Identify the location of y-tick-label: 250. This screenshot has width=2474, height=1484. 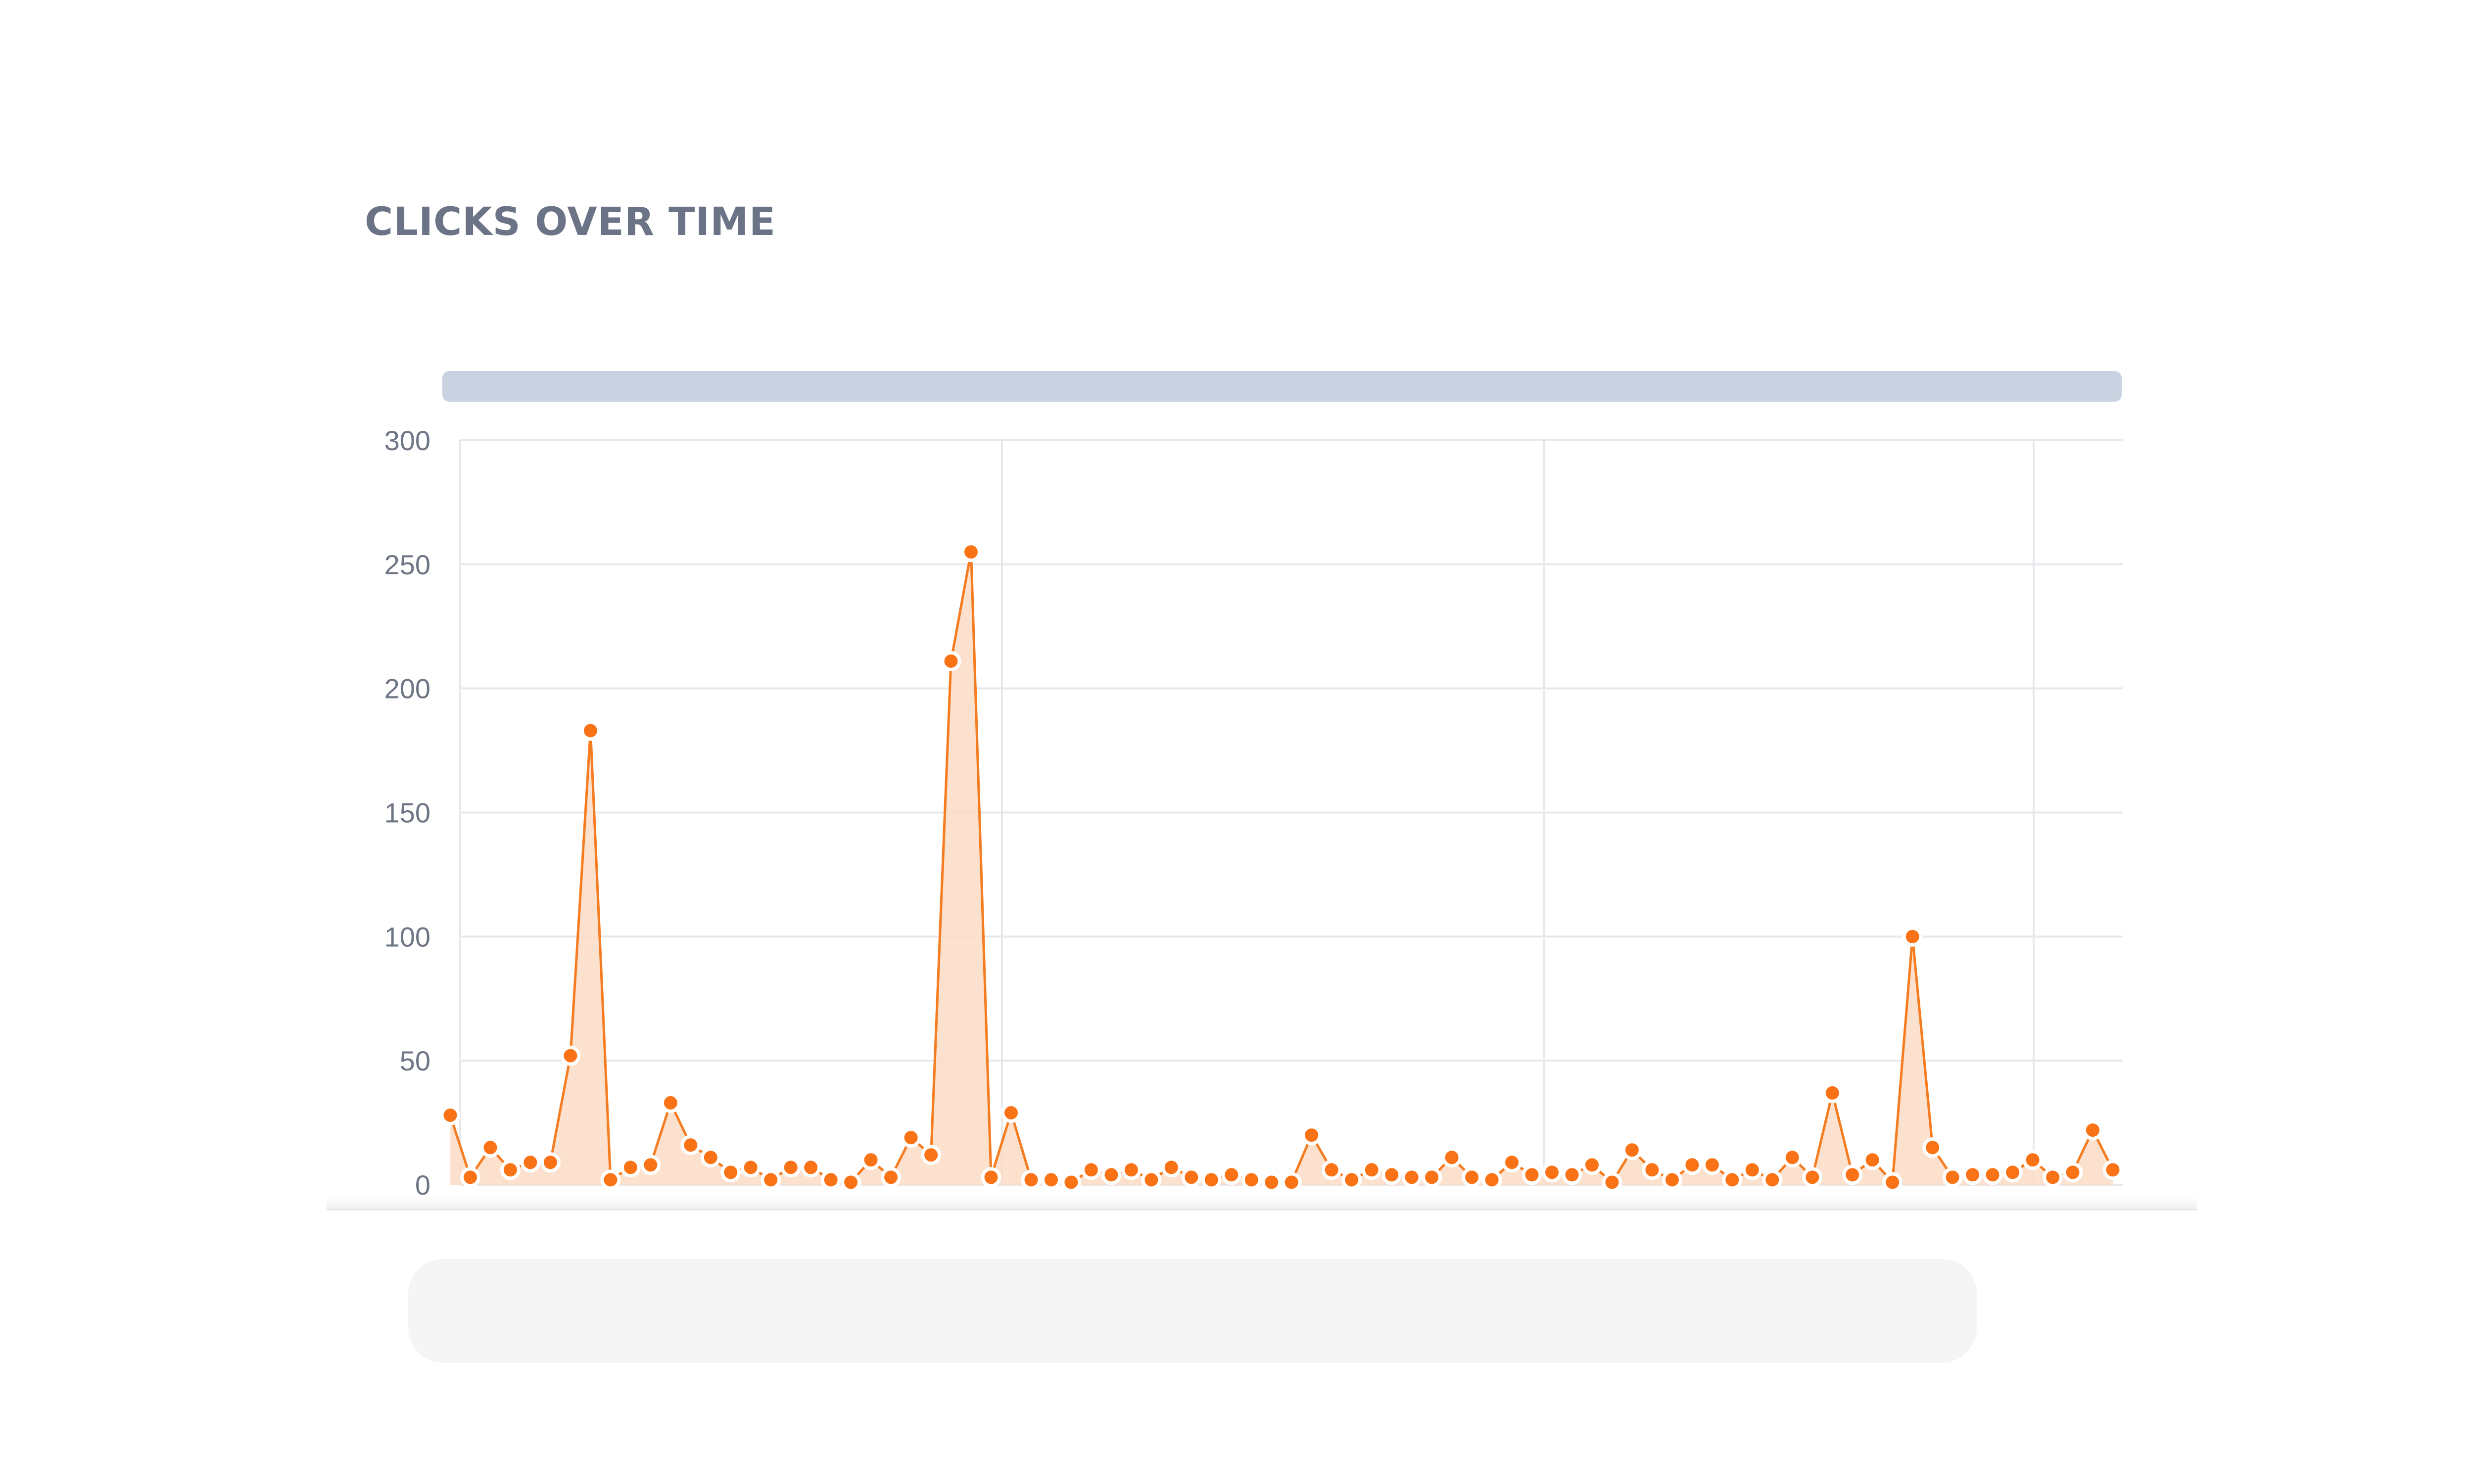
(407, 564).